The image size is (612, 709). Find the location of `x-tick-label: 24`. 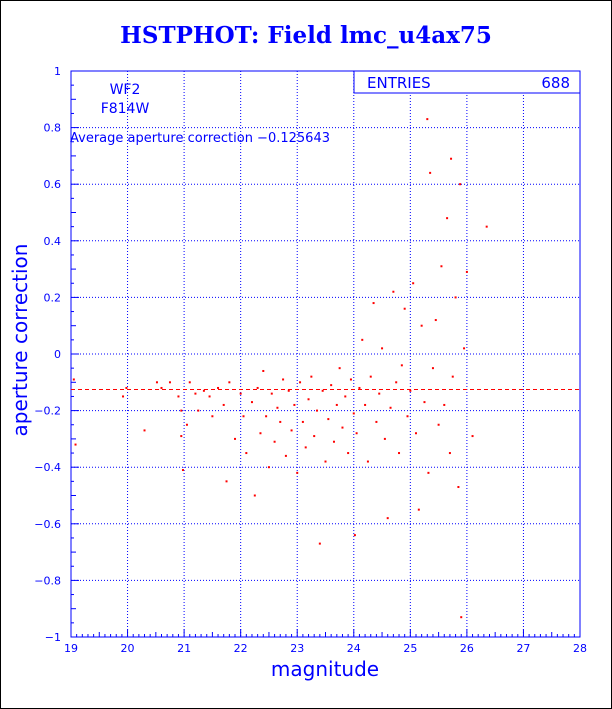

x-tick-label: 24 is located at coordinates (354, 648).